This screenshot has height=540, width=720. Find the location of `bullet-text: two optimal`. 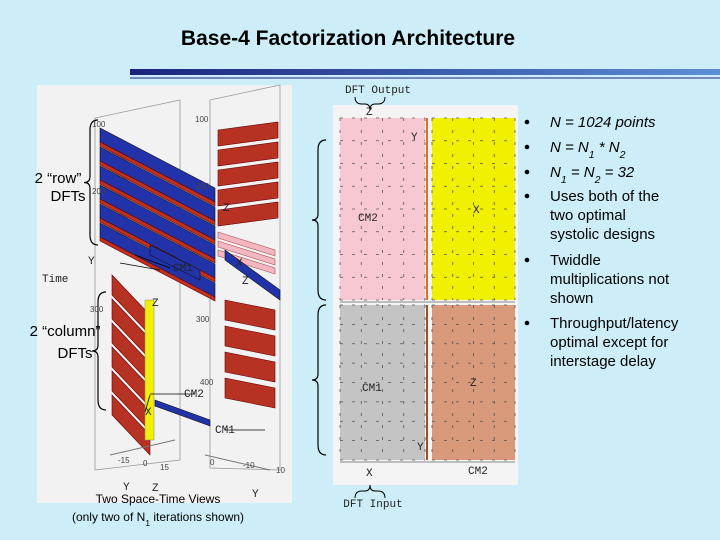

bullet-text: two optimal is located at coordinates (588, 215).